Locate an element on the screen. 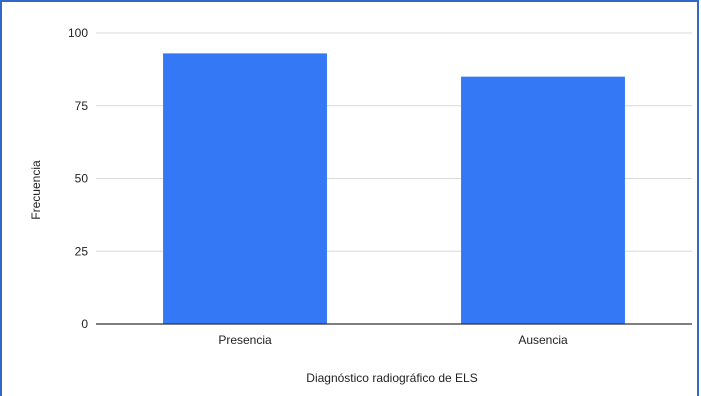 The width and height of the screenshot is (701, 396). x-tick-label-presencia: Presencia is located at coordinates (245, 340).